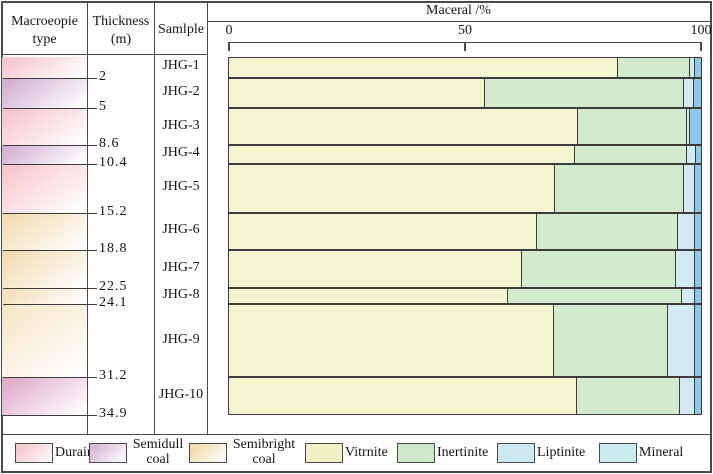 The image size is (713, 474). I want to click on divider-col1-col2, so click(87, 219).